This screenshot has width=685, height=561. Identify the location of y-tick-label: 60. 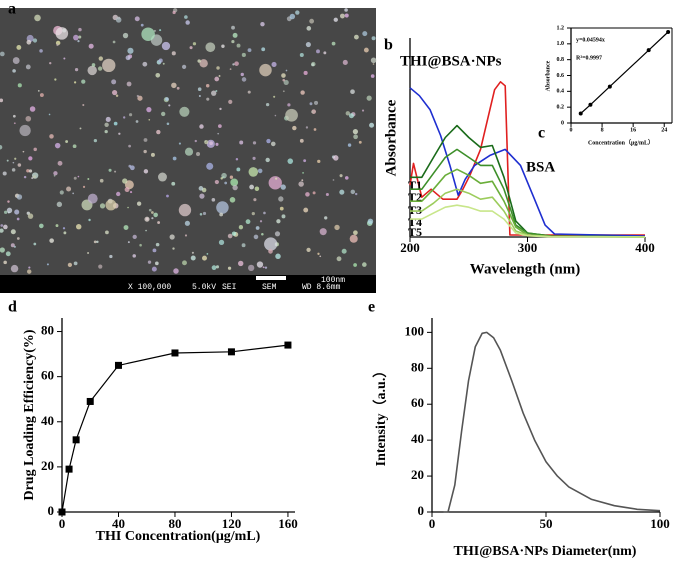
(47, 375).